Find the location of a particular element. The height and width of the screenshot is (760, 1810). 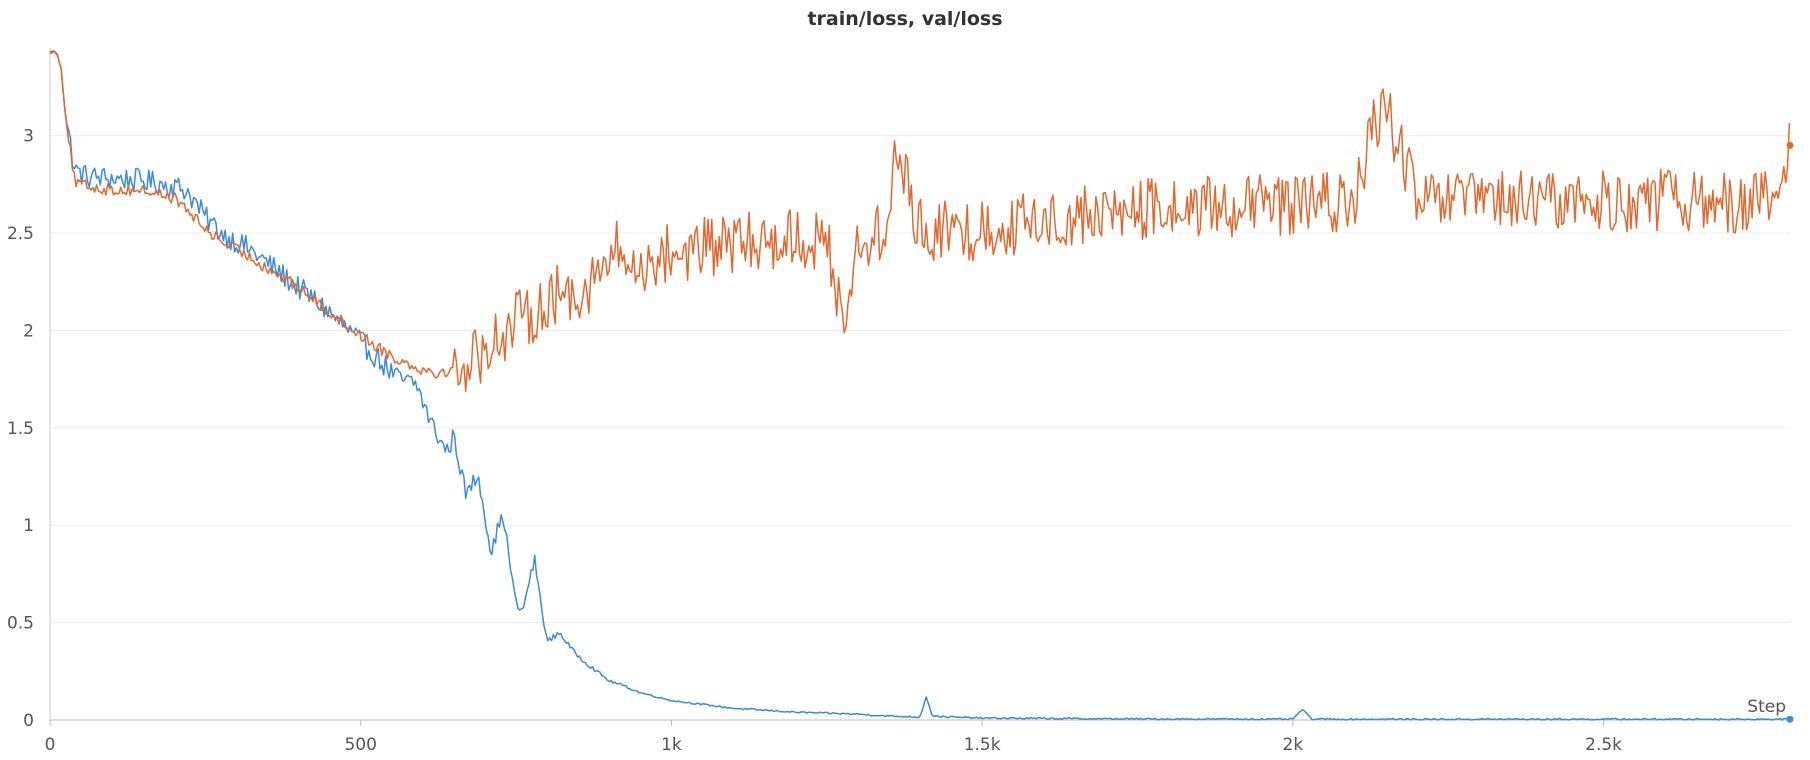

chart-title: train/loss, val/loss is located at coordinates (905, 19).